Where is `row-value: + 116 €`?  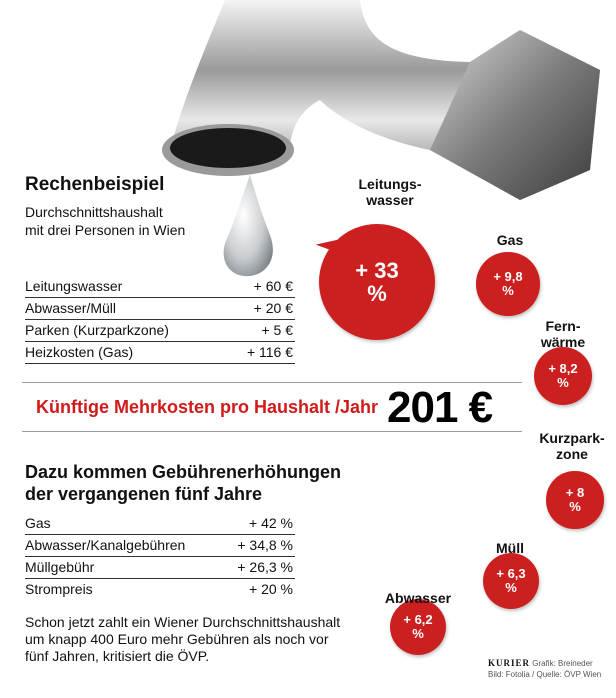
row-value: + 116 € is located at coordinates (269, 352).